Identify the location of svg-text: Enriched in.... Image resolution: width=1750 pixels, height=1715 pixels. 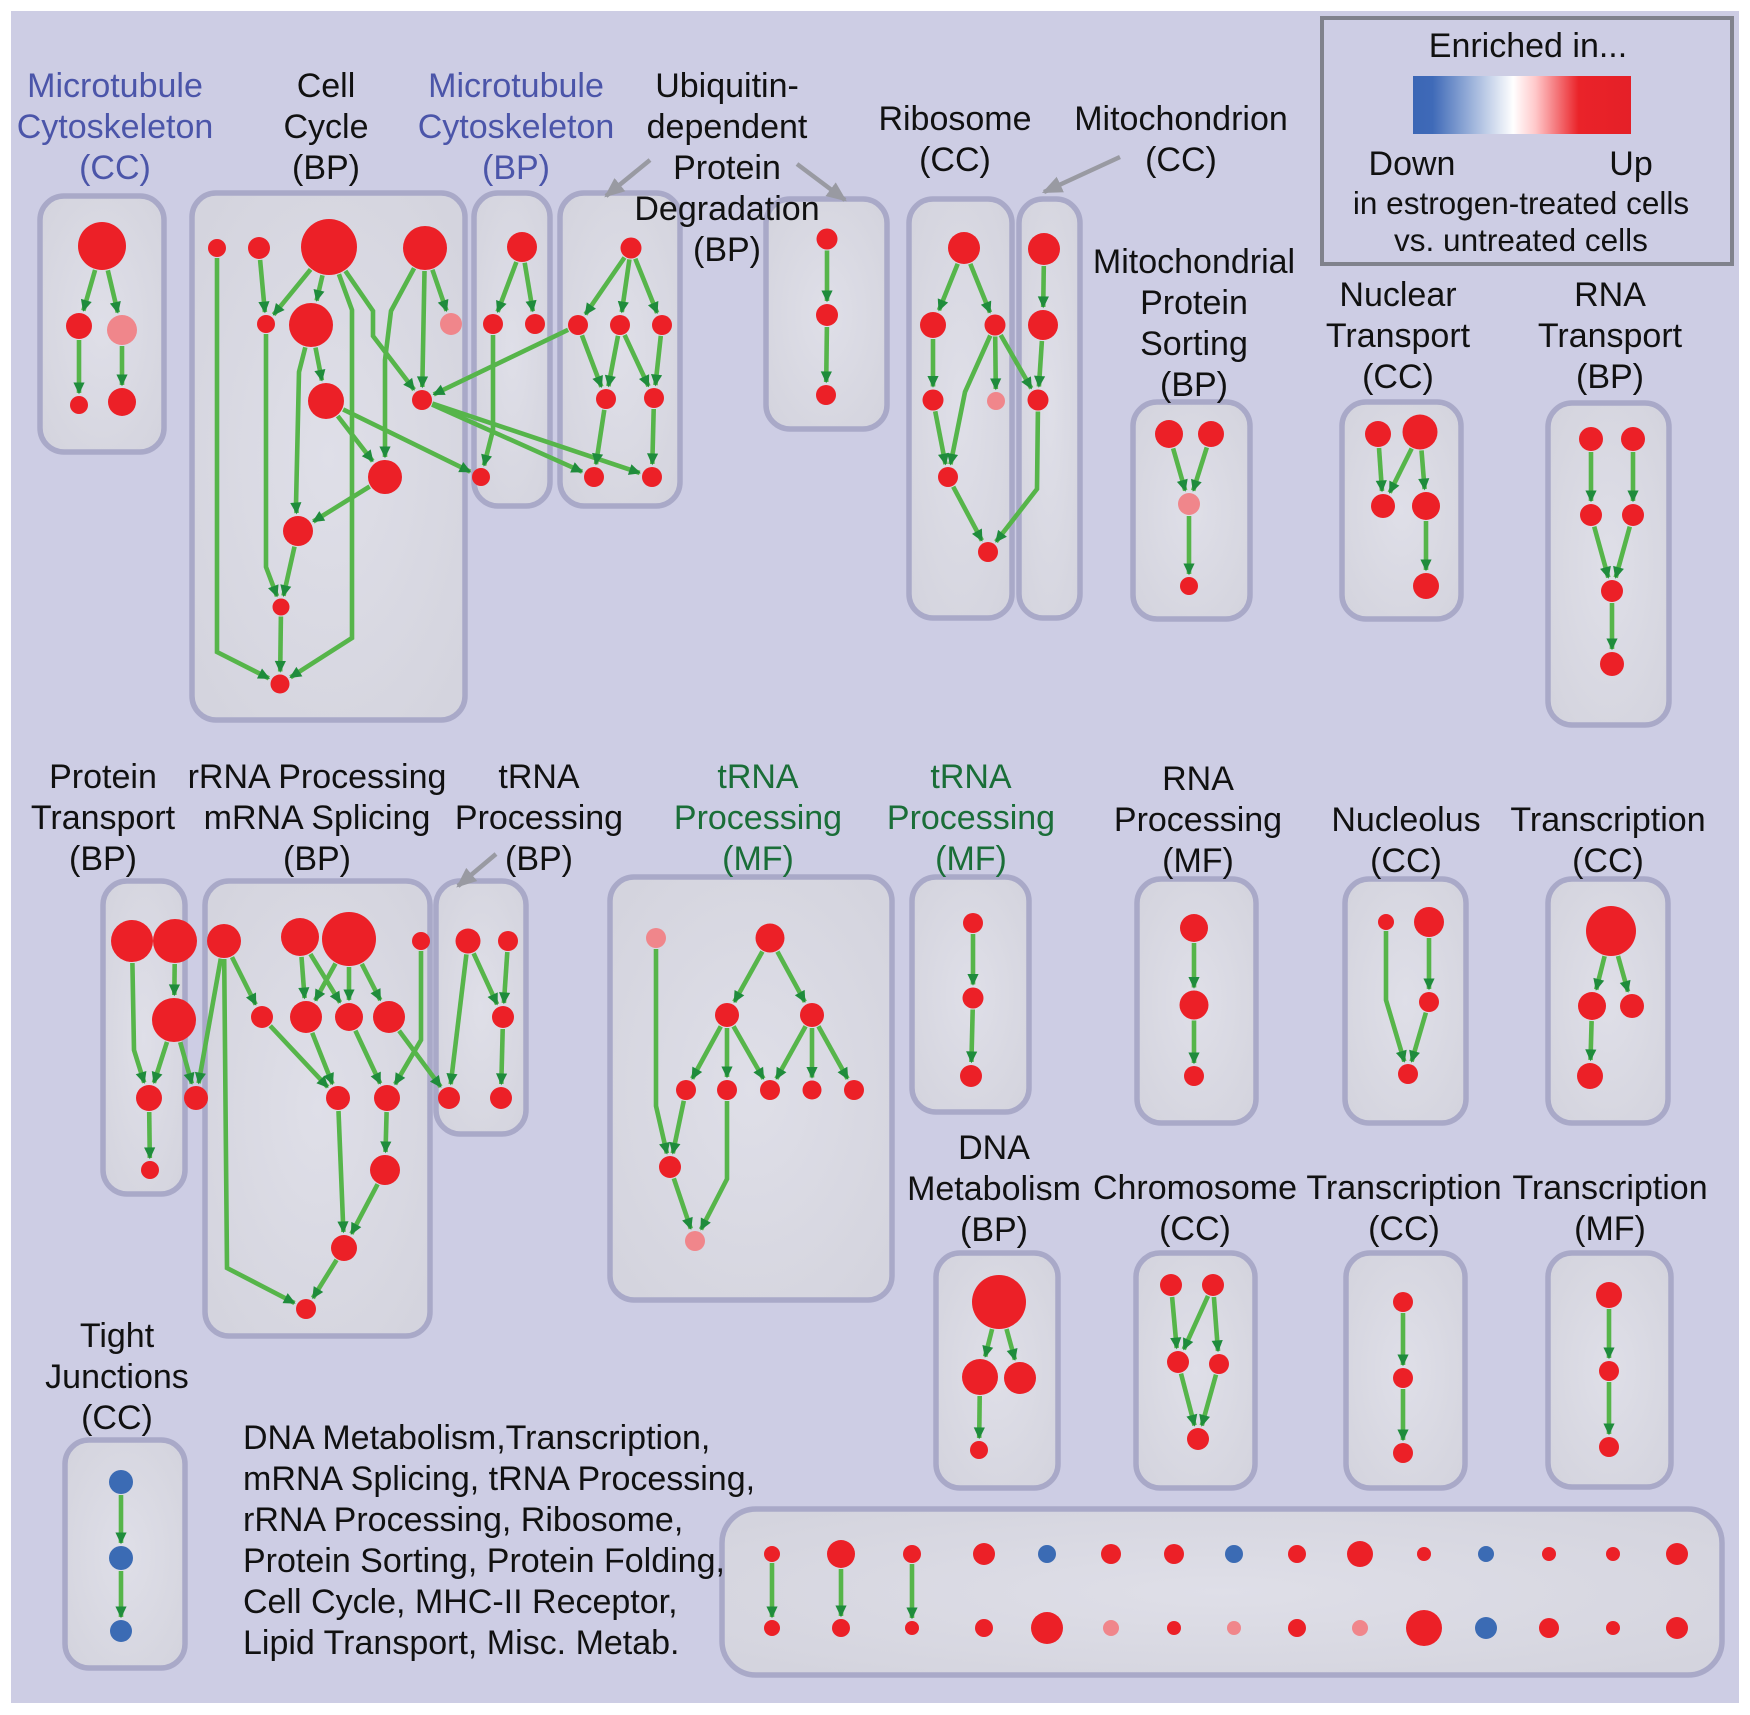
(1528, 46).